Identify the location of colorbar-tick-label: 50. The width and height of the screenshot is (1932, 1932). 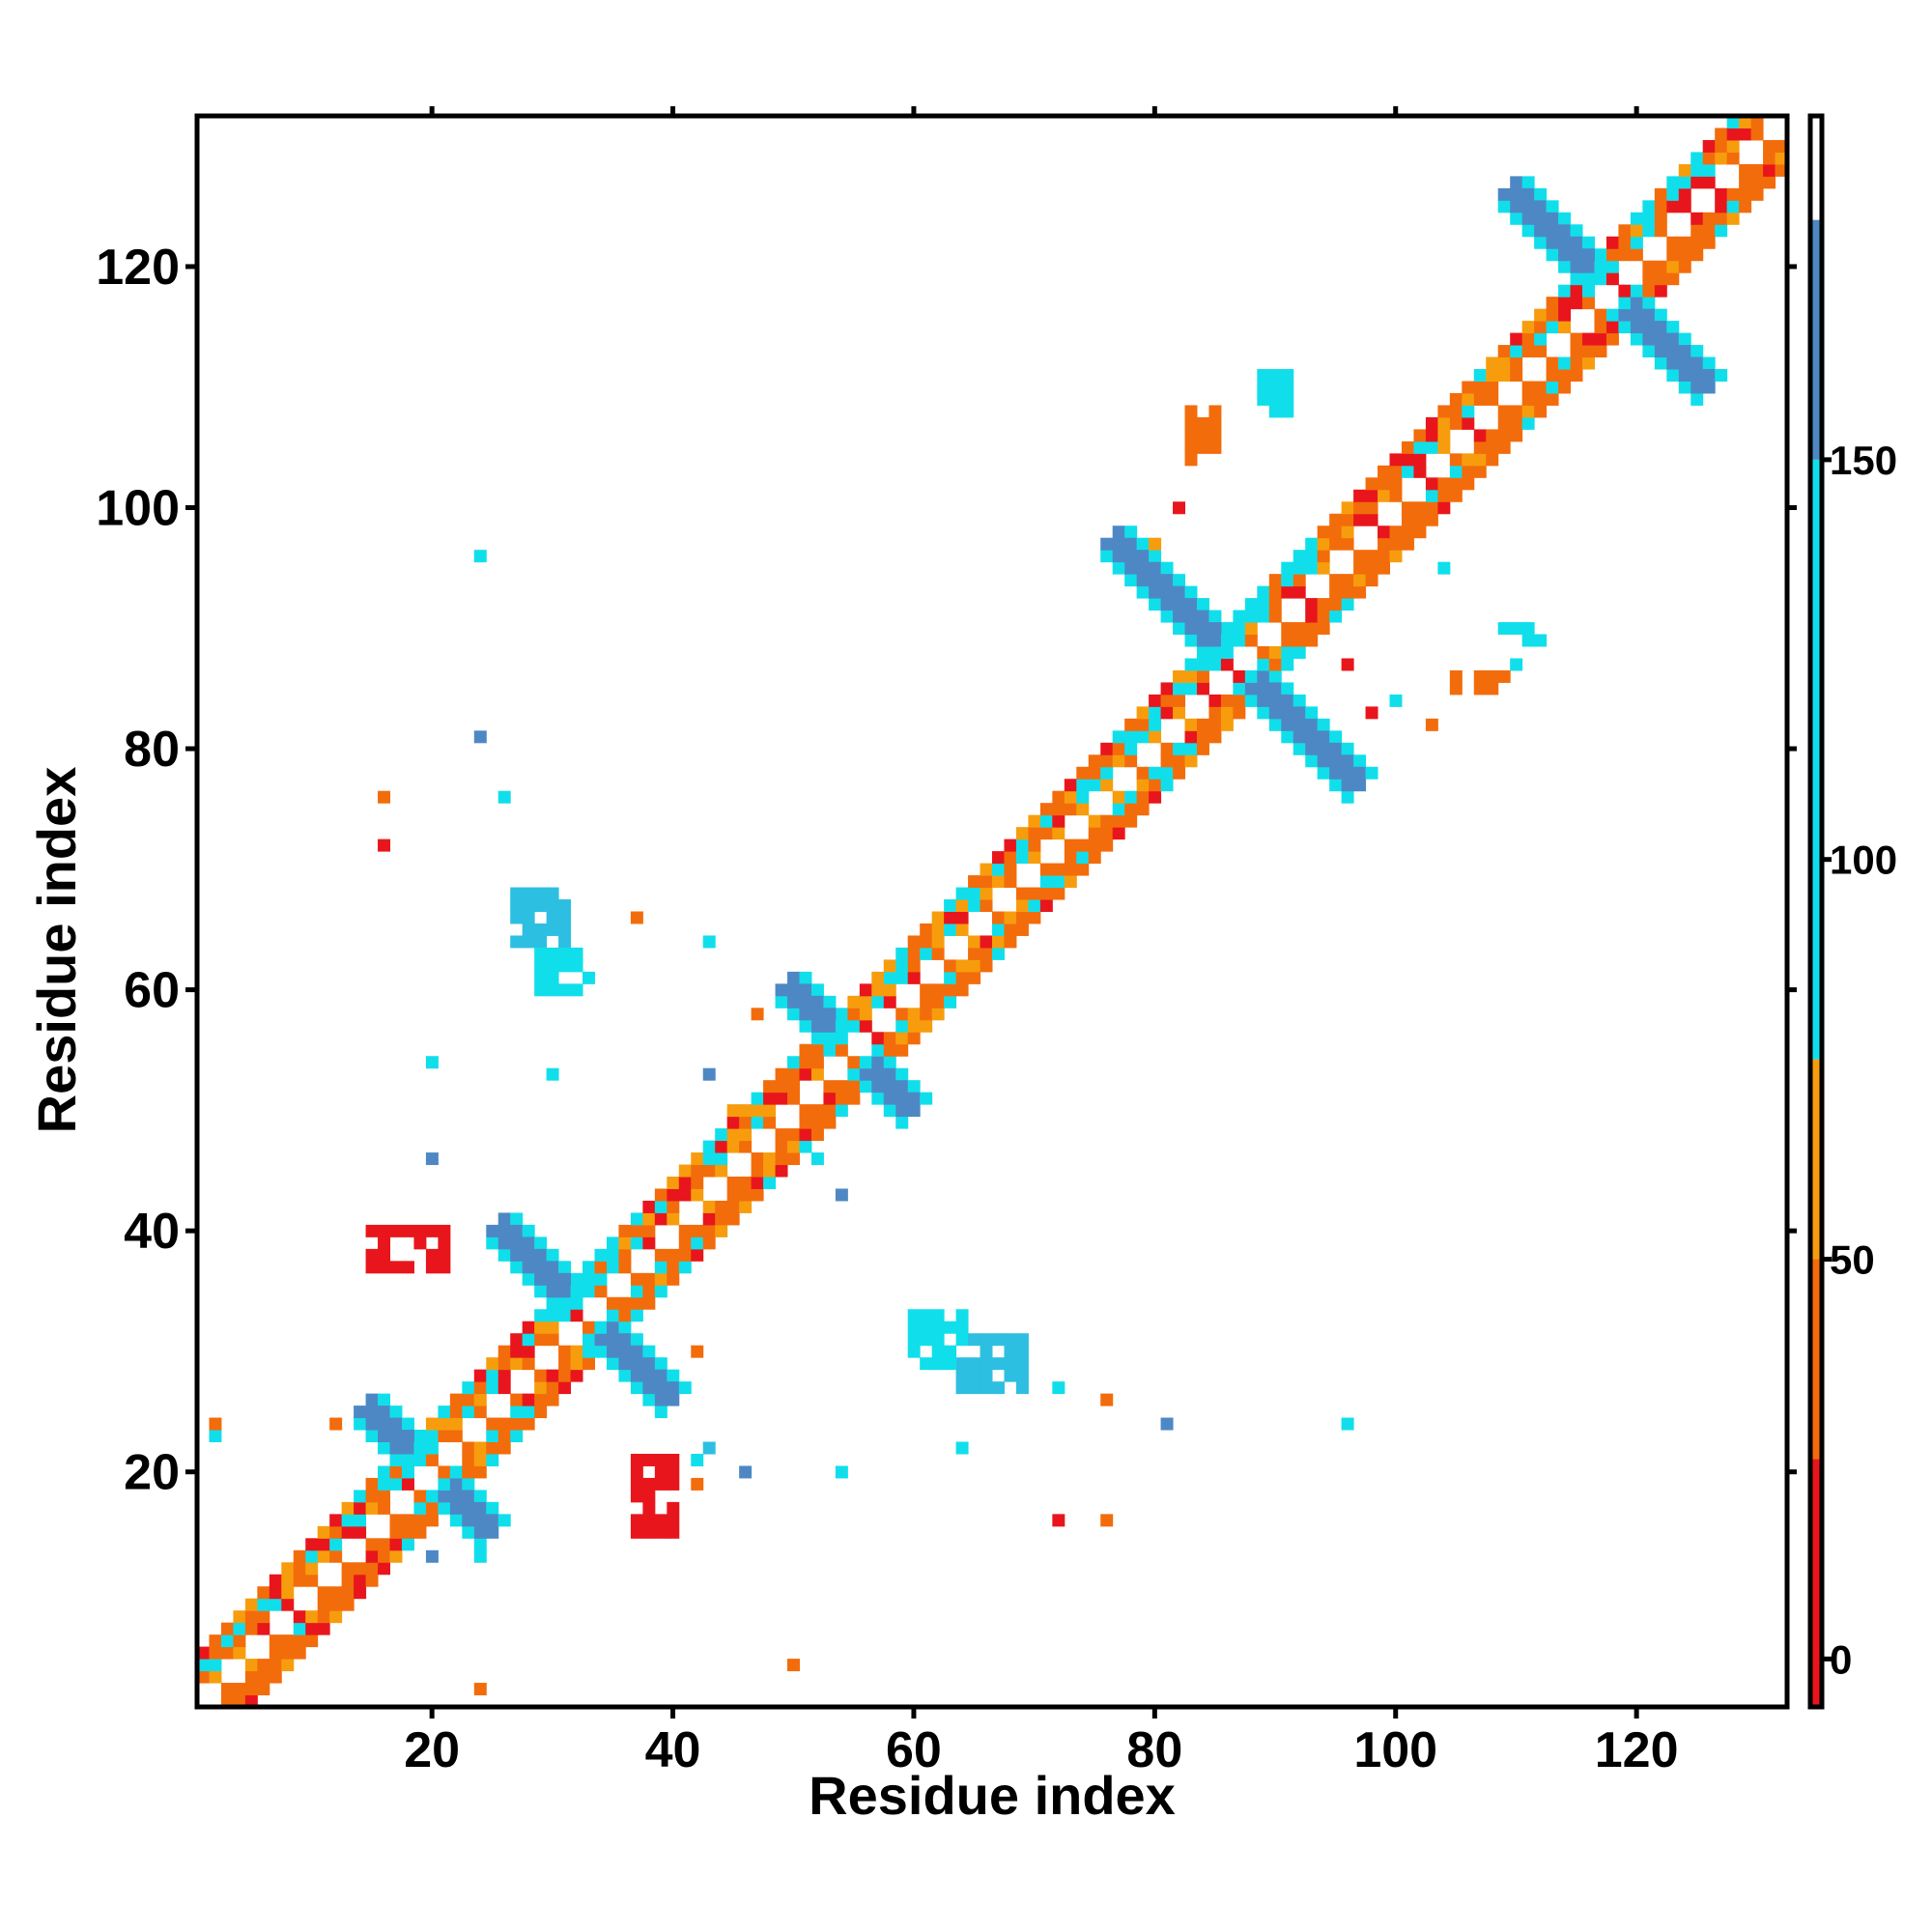
(1852, 1260).